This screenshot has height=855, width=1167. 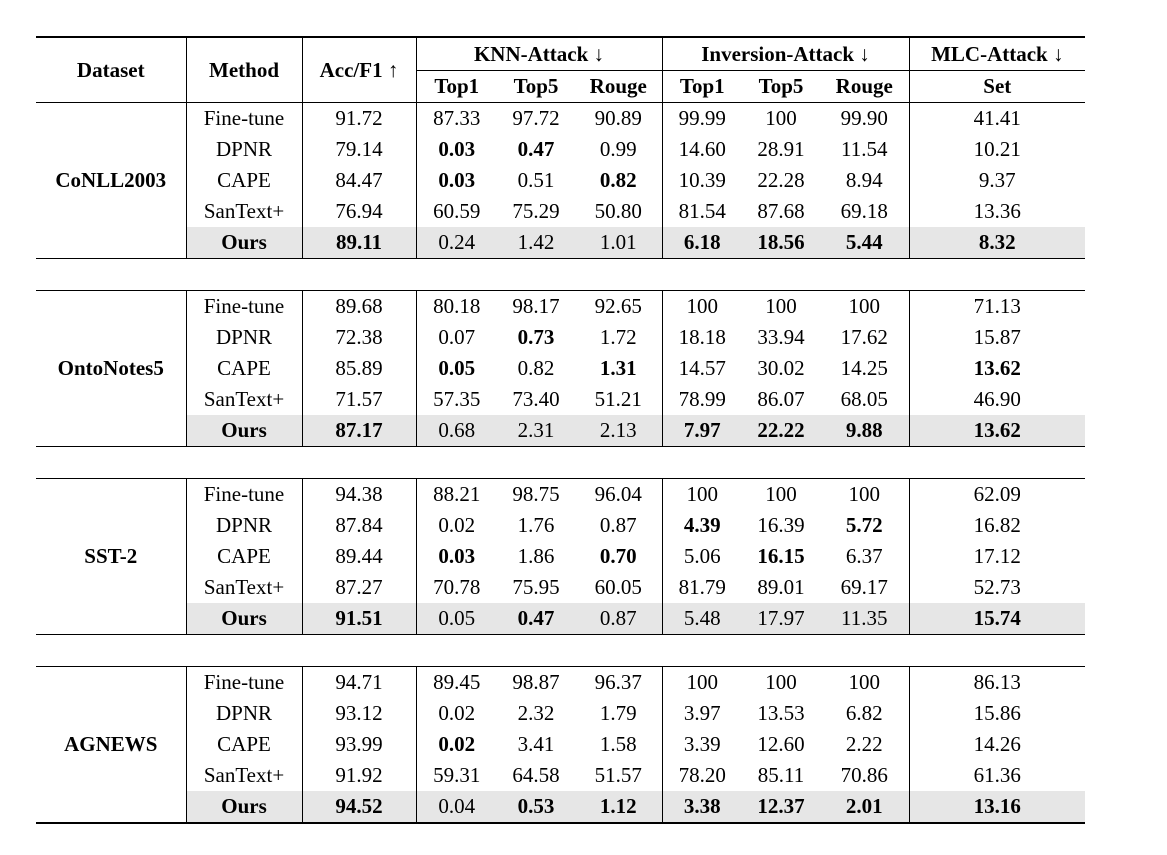 I want to click on table-cell: 94.71, so click(x=359, y=683).